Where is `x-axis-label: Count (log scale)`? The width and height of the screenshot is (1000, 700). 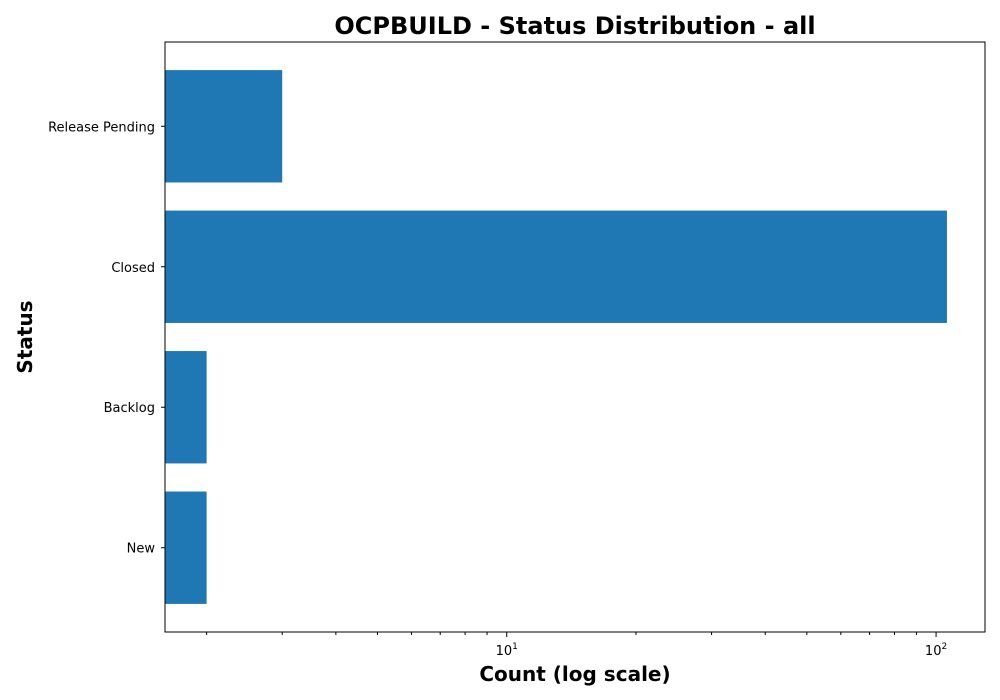
x-axis-label: Count (log scale) is located at coordinates (574, 674).